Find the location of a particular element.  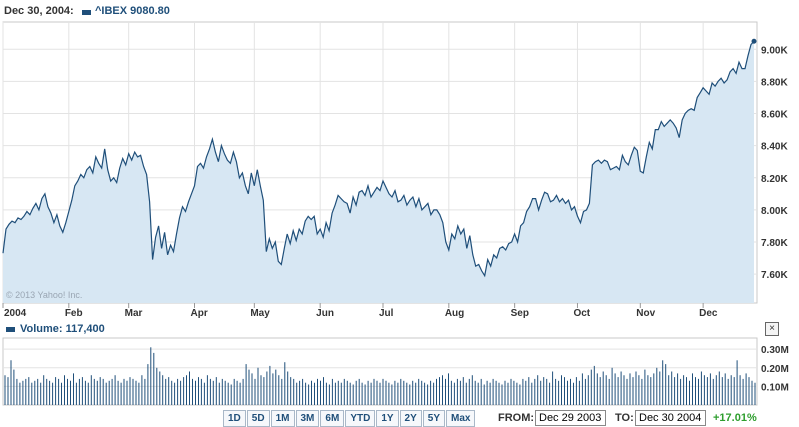

close-volume-button: × is located at coordinates (772, 329).